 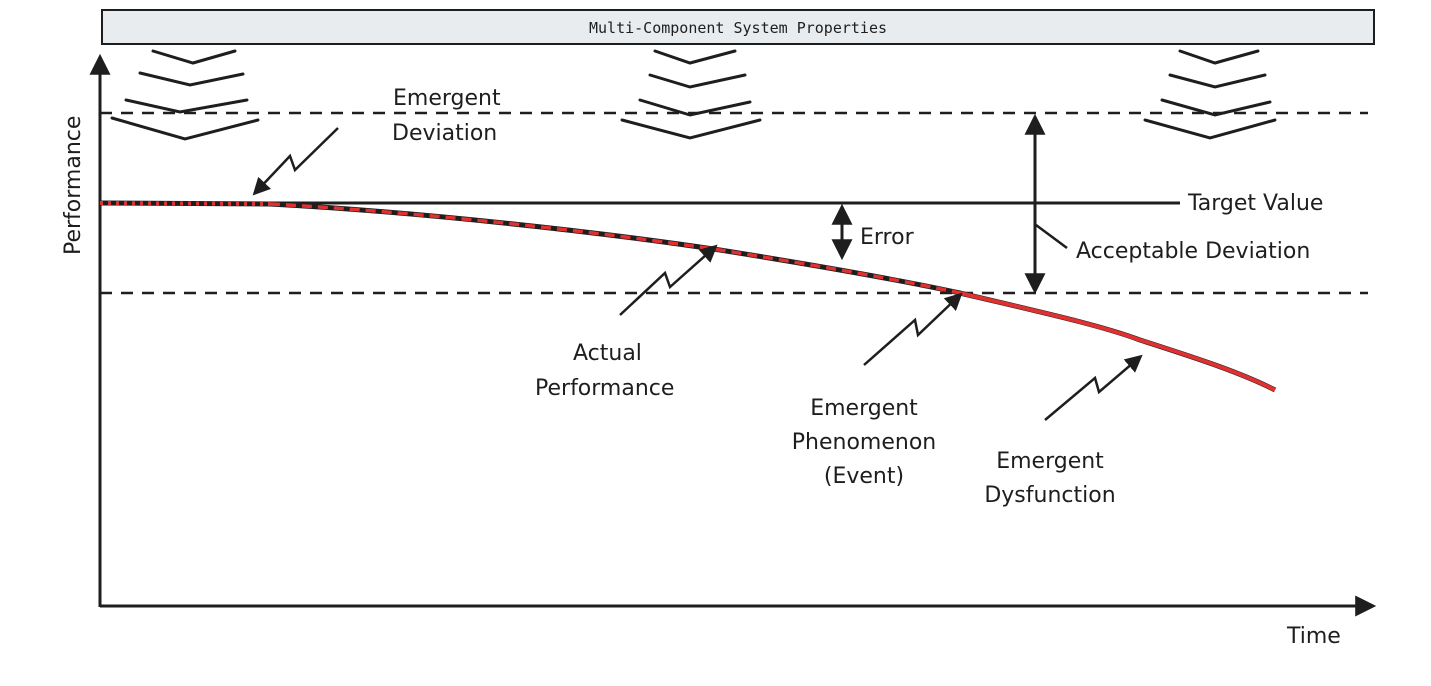 What do you see at coordinates (887, 237) in the screenshot?
I see `error-label: Error` at bounding box center [887, 237].